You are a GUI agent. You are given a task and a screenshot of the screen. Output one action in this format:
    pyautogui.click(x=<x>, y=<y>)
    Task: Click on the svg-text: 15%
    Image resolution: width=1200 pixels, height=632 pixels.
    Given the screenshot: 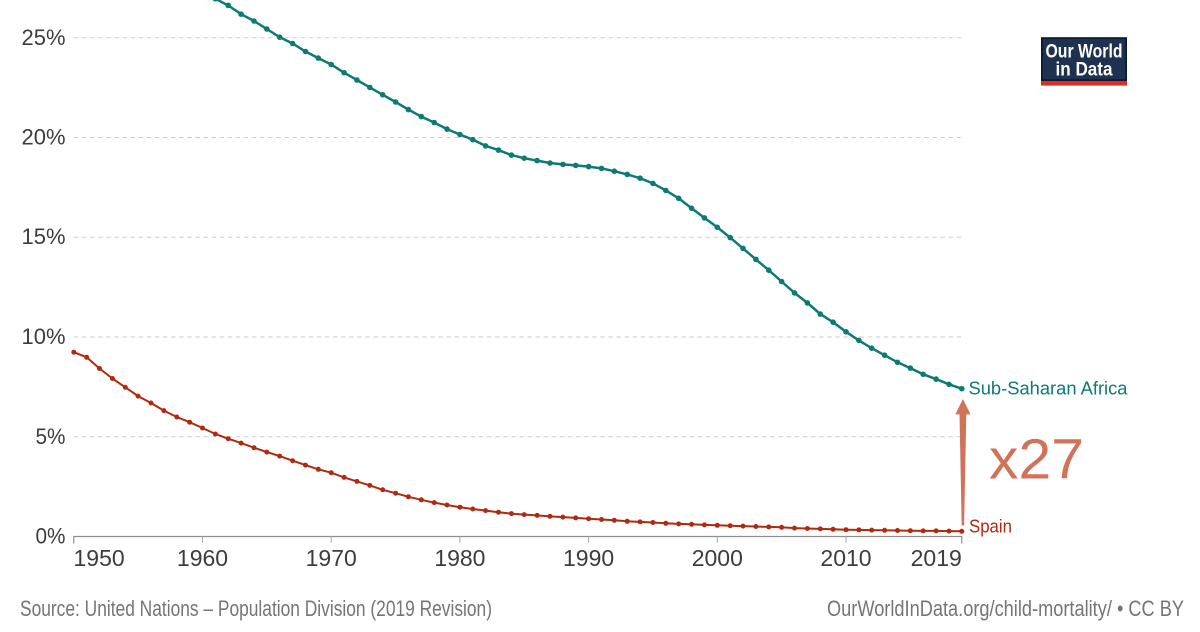 What is the action you would take?
    pyautogui.click(x=44, y=236)
    